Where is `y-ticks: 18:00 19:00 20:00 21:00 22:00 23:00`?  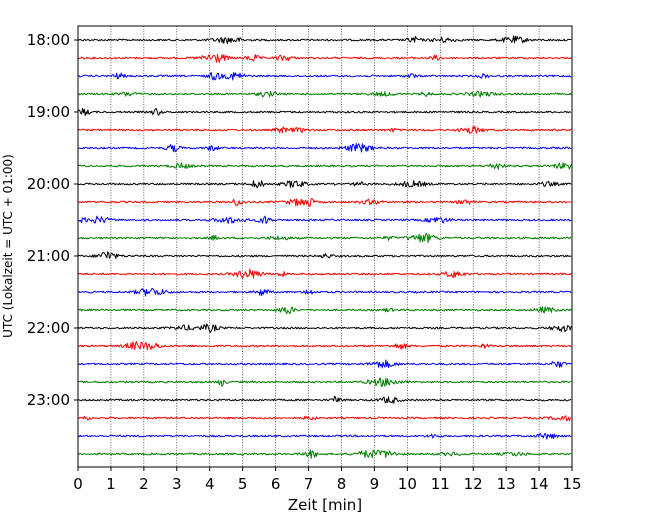 y-ticks: 18:00 19:00 20:00 21:00 22:00 23:00 is located at coordinates (52, 220).